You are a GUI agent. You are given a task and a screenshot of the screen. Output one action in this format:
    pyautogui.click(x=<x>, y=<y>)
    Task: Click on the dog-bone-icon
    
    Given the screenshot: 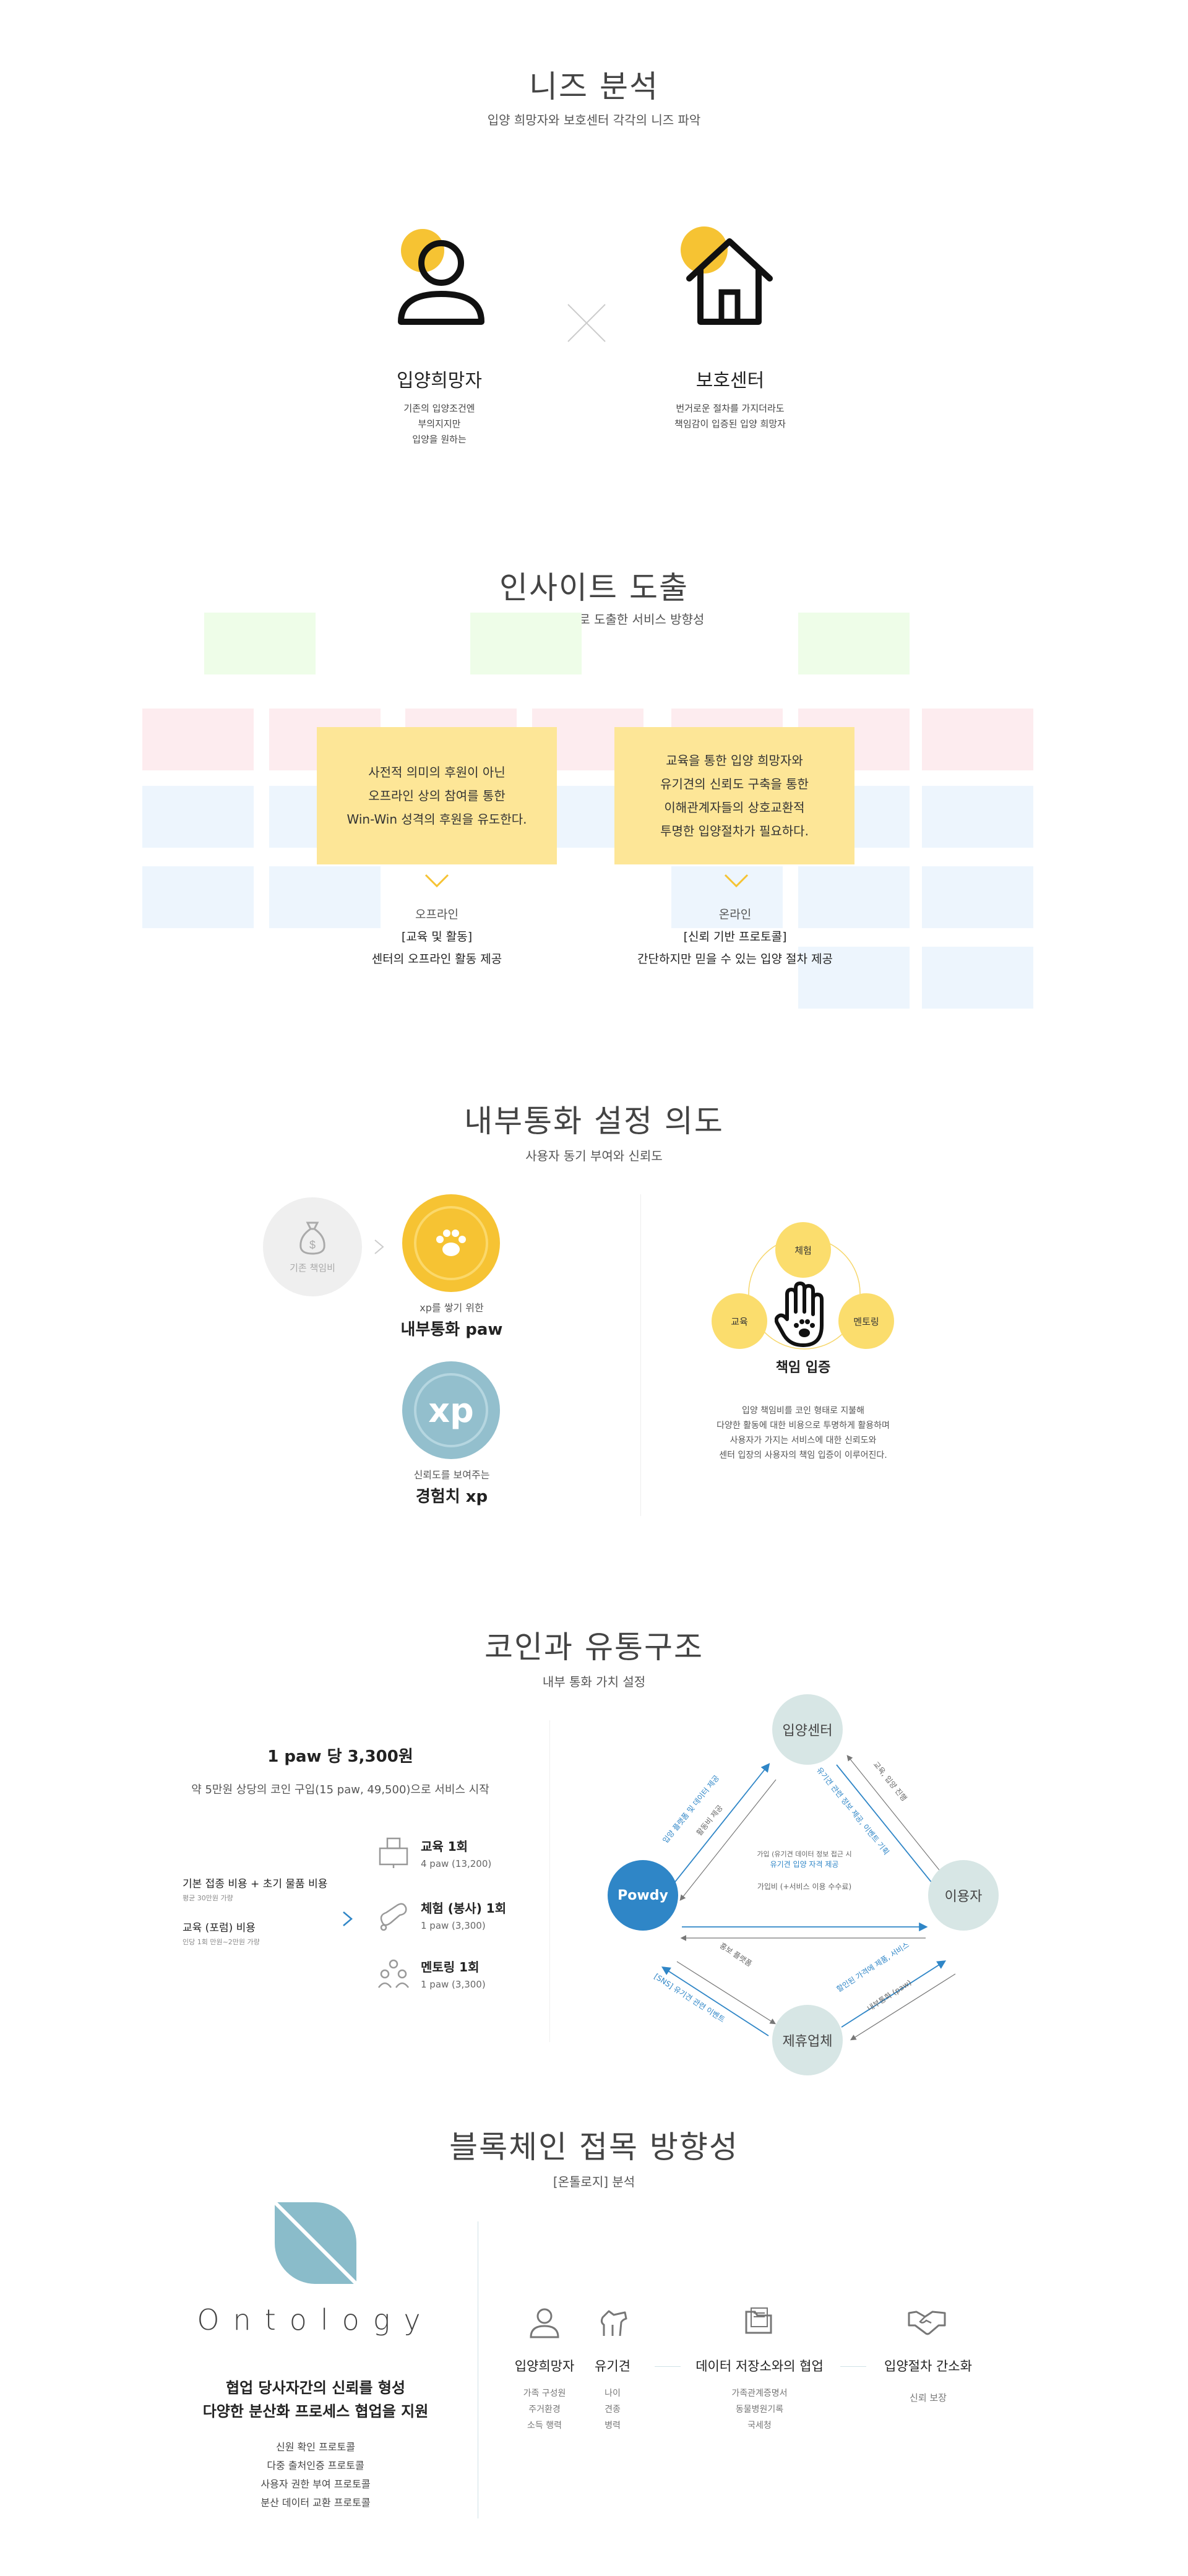 What is the action you would take?
    pyautogui.click(x=393, y=1917)
    